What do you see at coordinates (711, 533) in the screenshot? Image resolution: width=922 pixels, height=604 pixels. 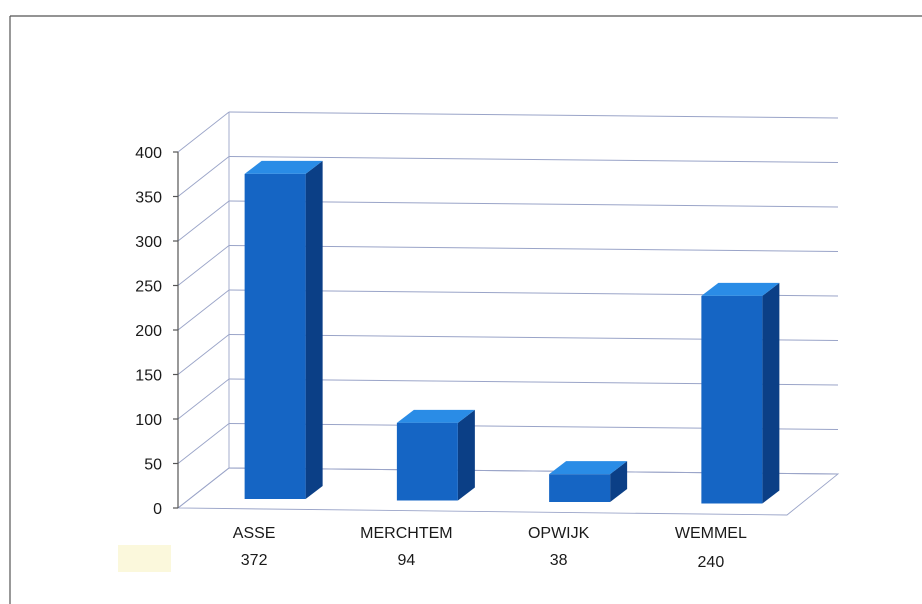 I see `x-tick-label: WEMMEL` at bounding box center [711, 533].